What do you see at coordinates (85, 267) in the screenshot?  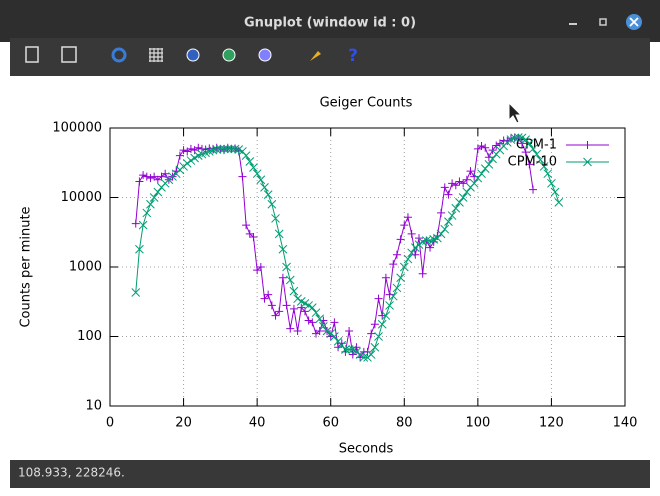 I see `y-tick-label: 1000` at bounding box center [85, 267].